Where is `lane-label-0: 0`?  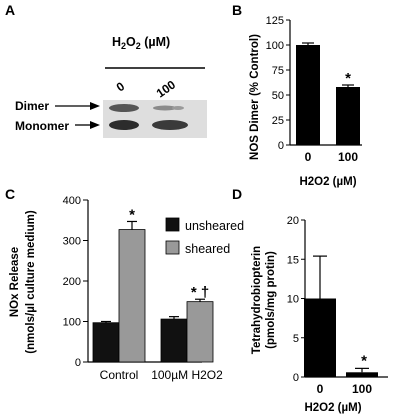 lane-label-0: 0 is located at coordinates (121, 86).